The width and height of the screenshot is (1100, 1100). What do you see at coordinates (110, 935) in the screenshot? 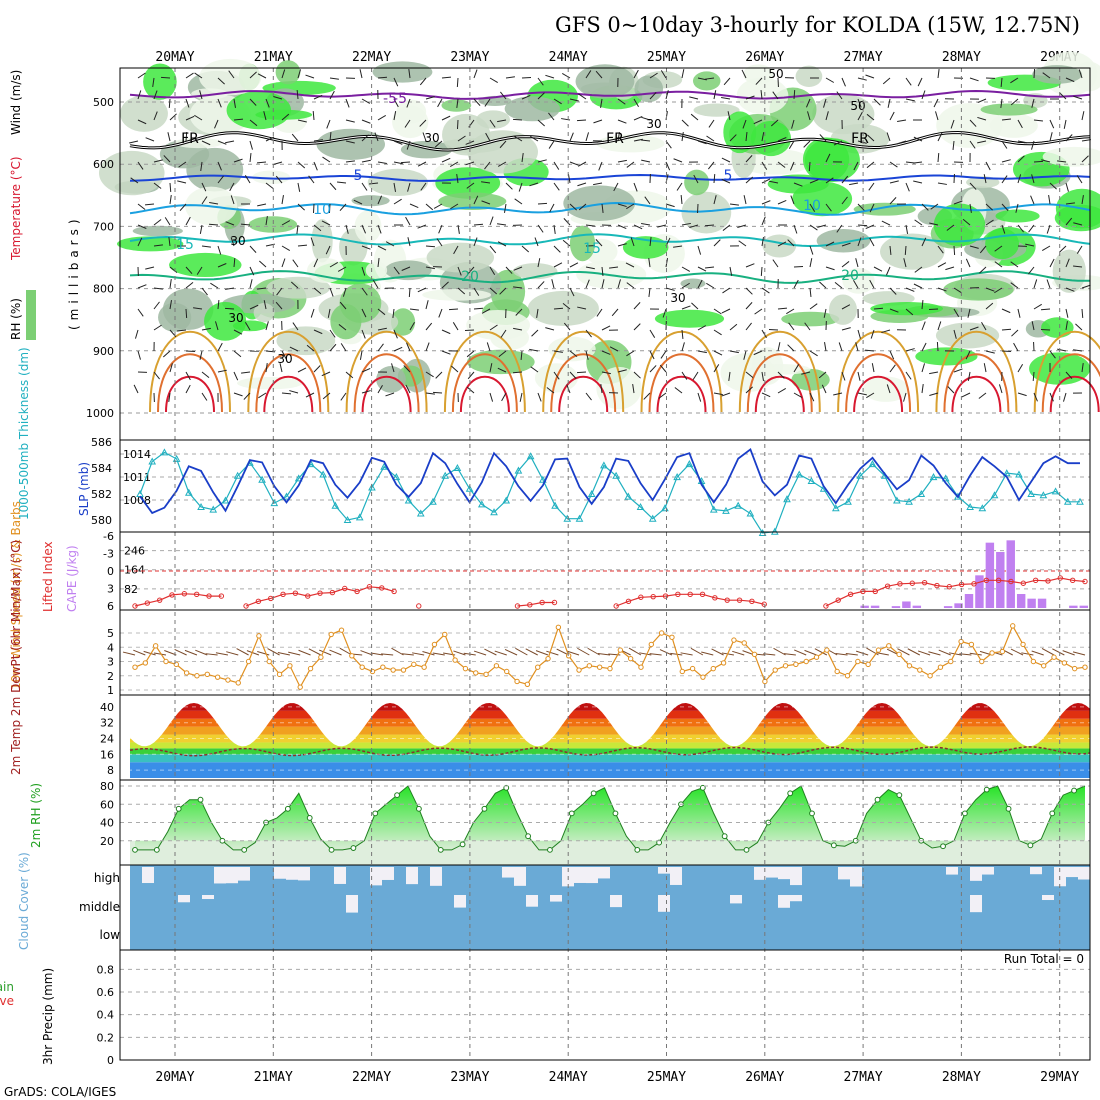
I see `cloud-level-label: low` at bounding box center [110, 935].